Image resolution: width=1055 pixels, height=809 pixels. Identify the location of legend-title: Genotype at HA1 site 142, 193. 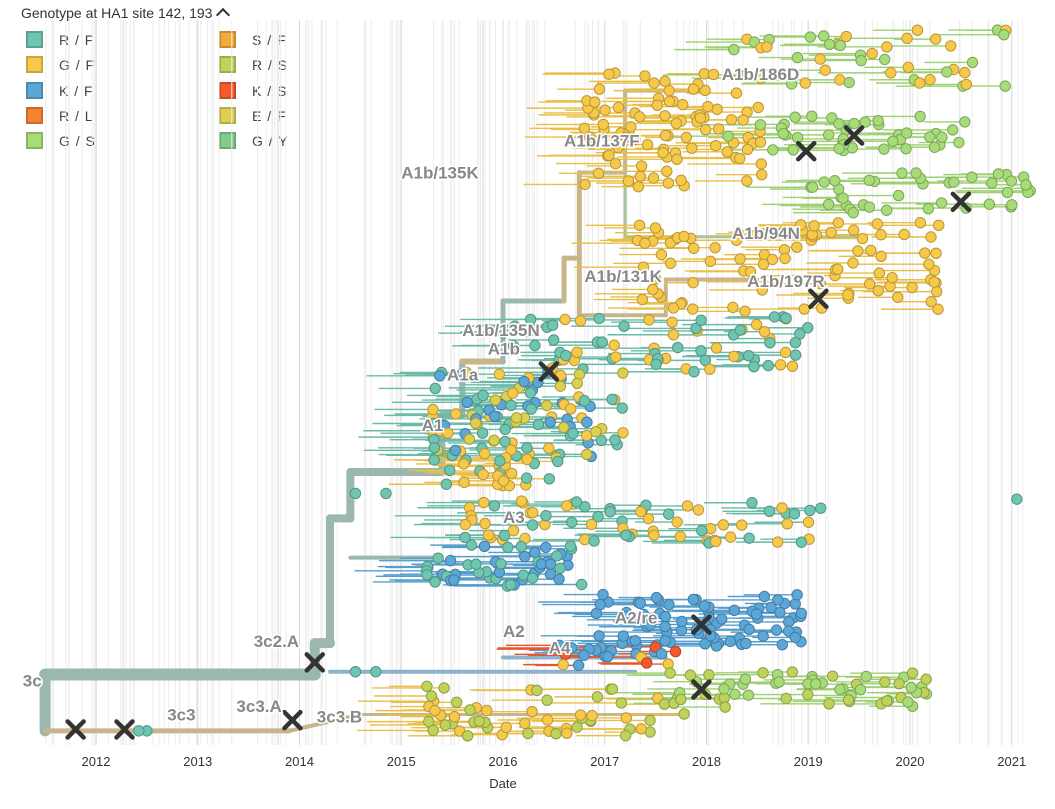
(126, 14).